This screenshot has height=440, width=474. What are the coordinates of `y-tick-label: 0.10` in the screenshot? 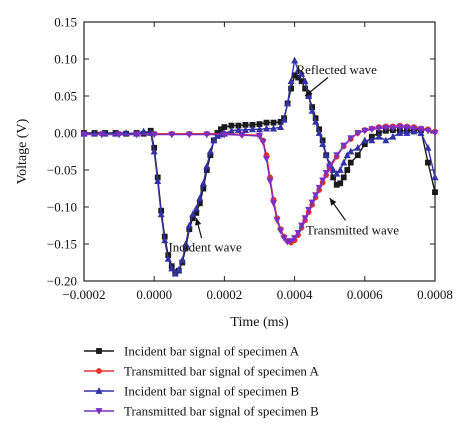 It's located at (65, 59).